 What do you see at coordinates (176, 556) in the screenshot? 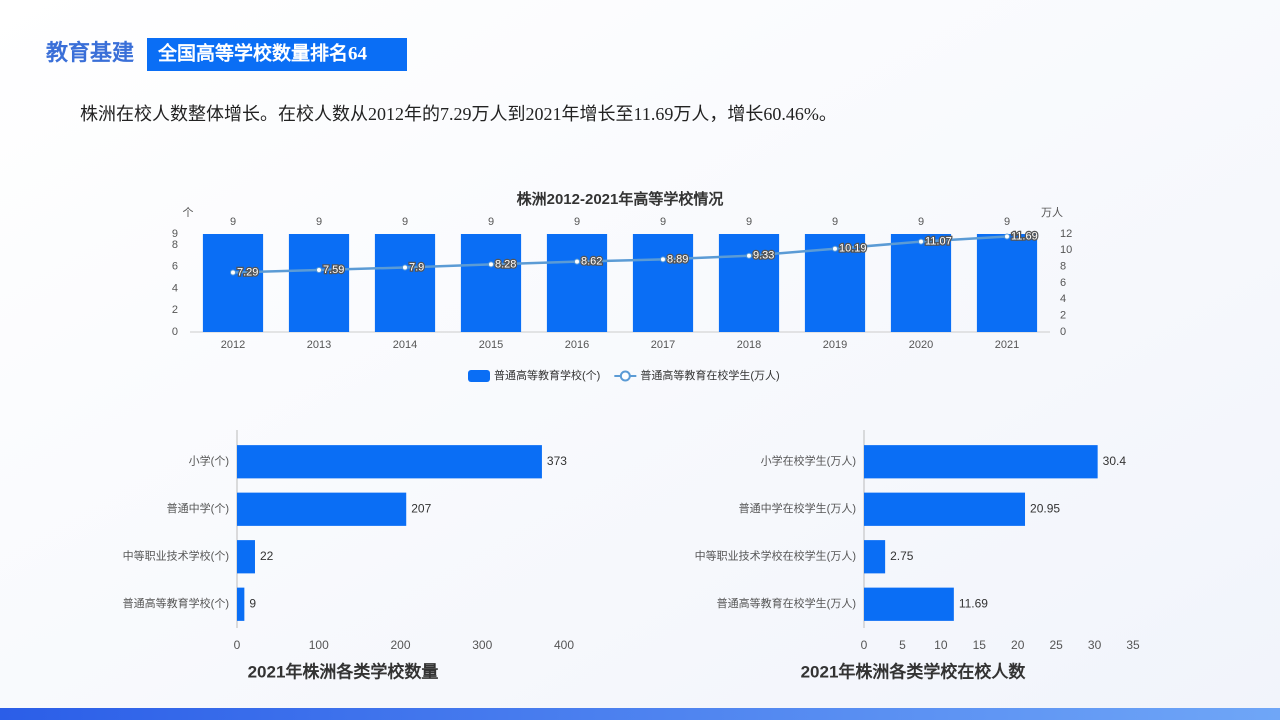
I see `y-tick-label: 中等职业技术学校(个)` at bounding box center [176, 556].